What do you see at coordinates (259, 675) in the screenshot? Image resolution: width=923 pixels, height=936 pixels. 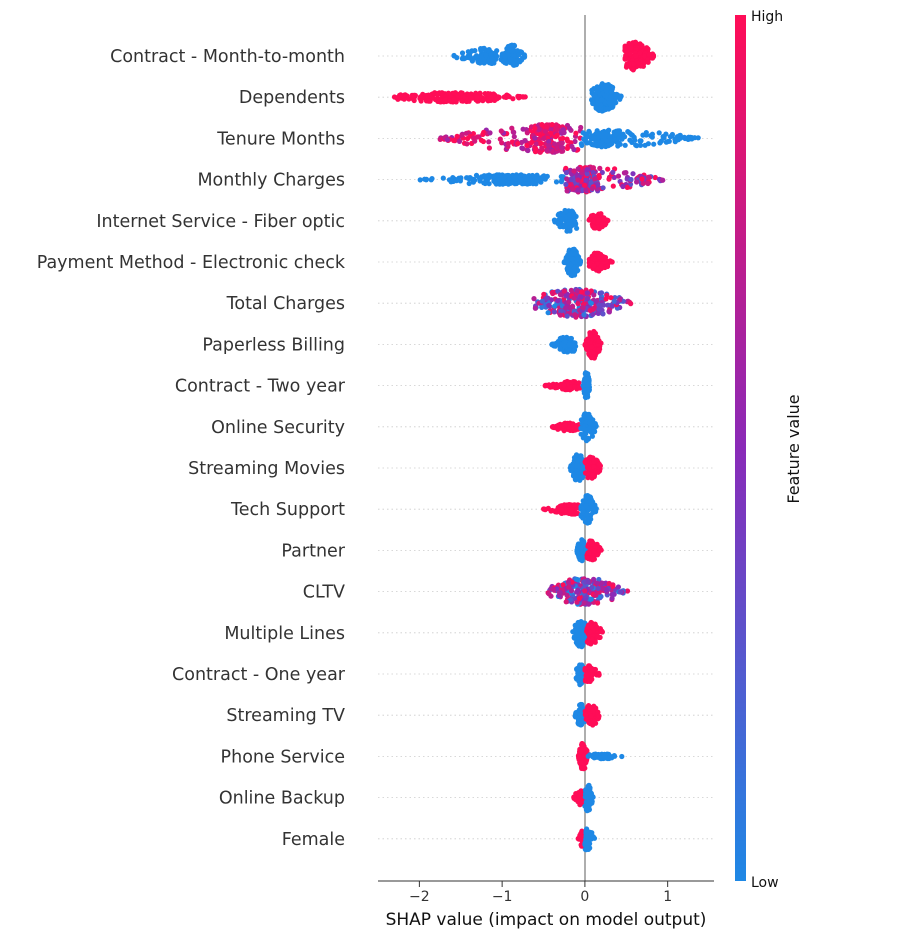 I see `feature-label-contract-one-year: Contract - One year` at bounding box center [259, 675].